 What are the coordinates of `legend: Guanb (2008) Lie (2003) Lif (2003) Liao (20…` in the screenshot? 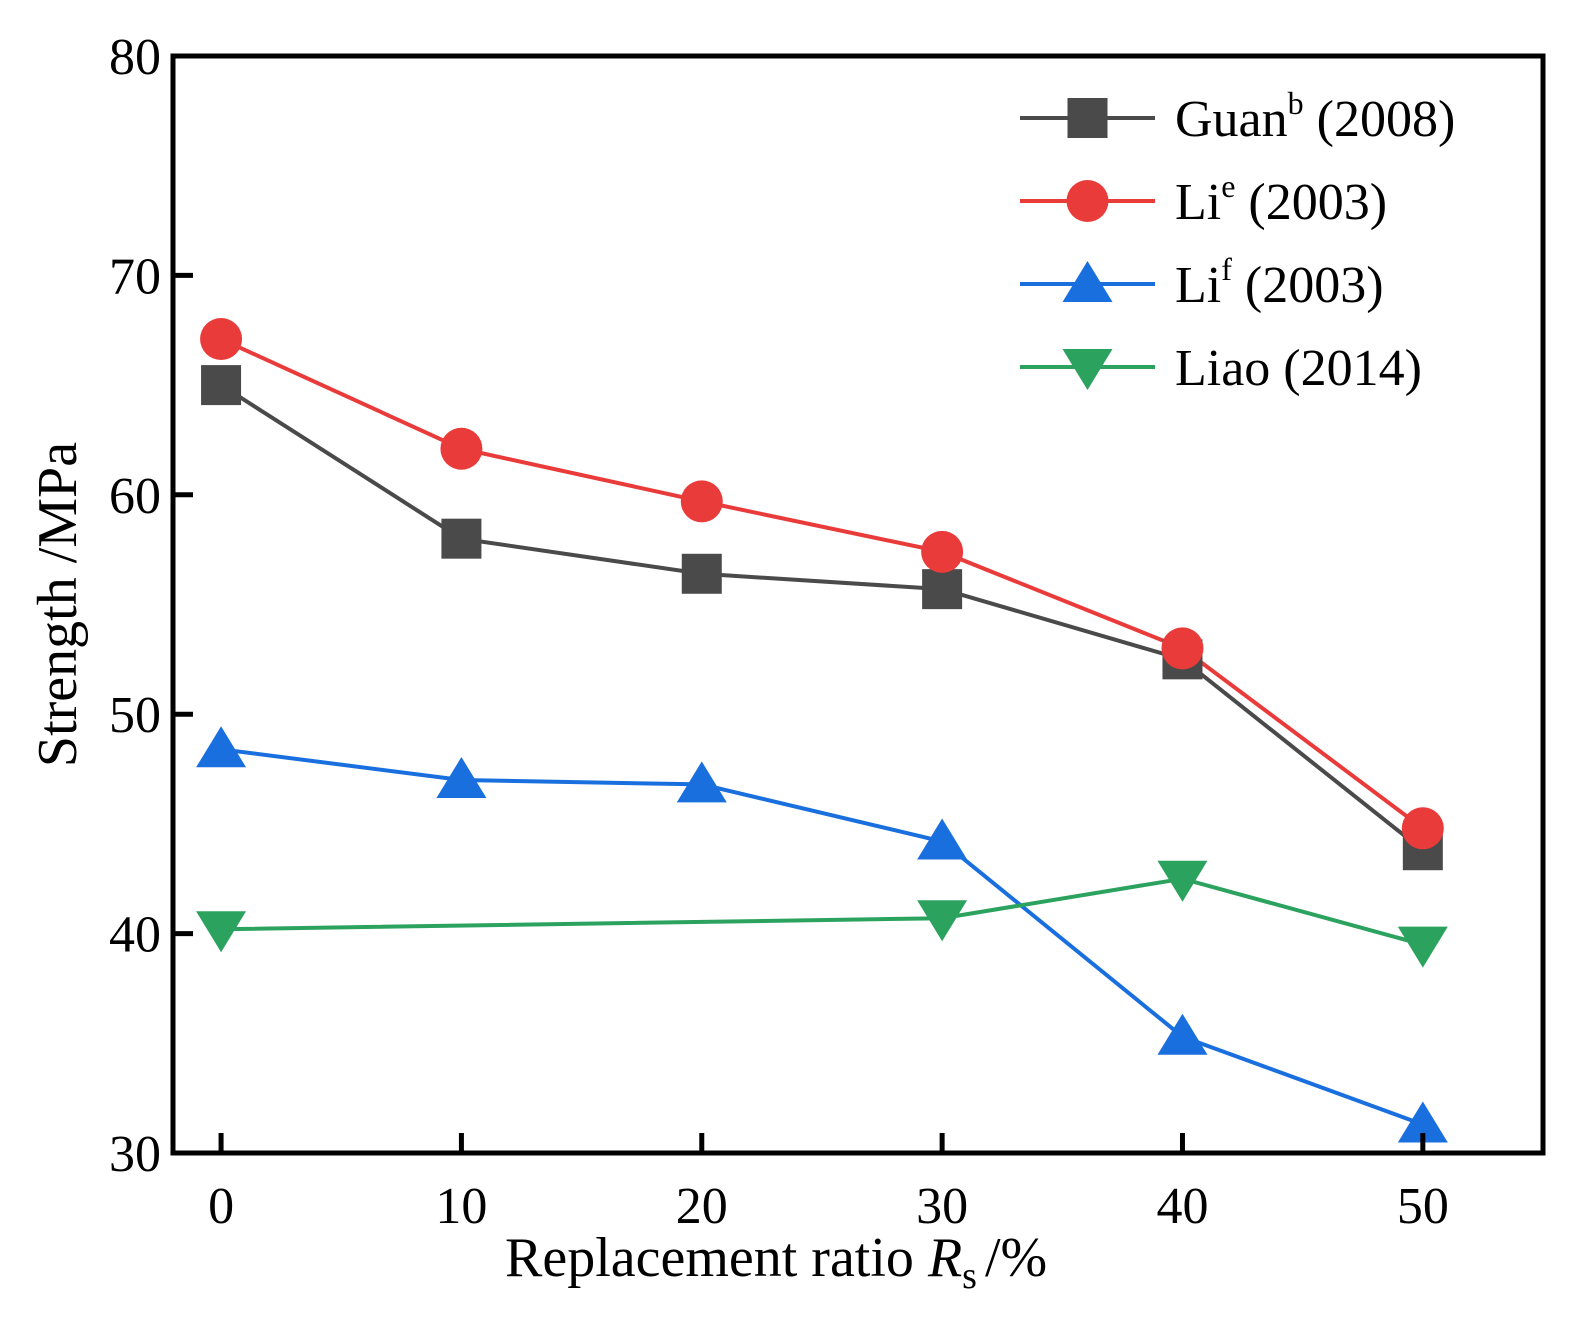 It's located at (1237, 241).